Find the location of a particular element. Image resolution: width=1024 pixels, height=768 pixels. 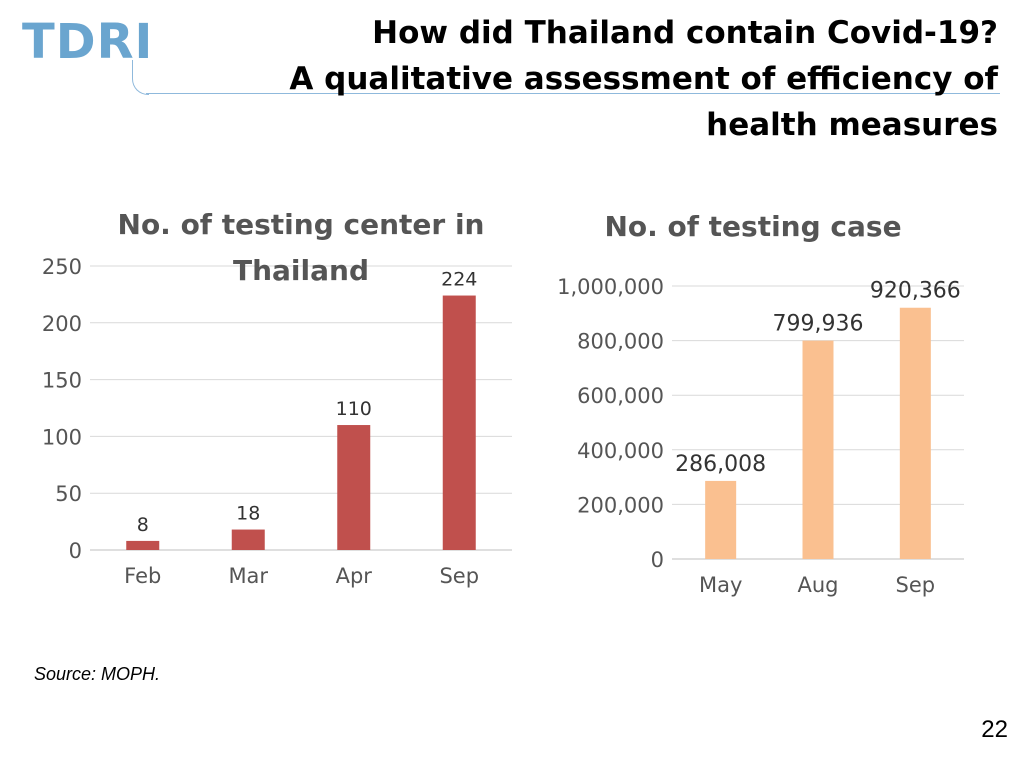

data-label: 18 is located at coordinates (248, 514).